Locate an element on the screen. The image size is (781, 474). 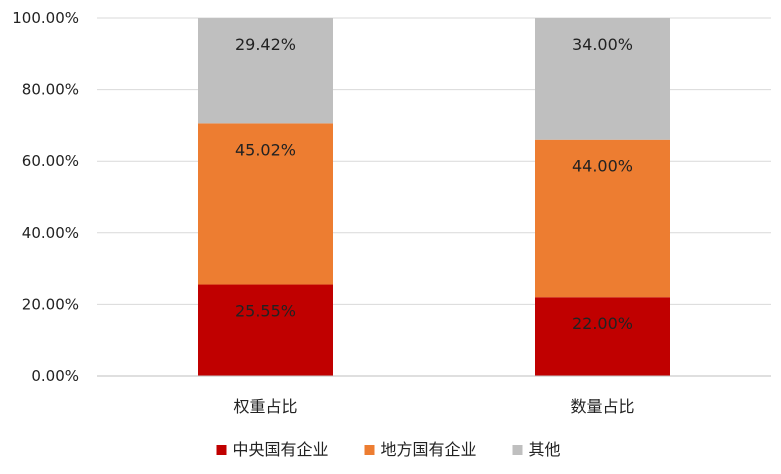
legend: 中央国有企业 地方国有企业 其他 is located at coordinates (388, 449).